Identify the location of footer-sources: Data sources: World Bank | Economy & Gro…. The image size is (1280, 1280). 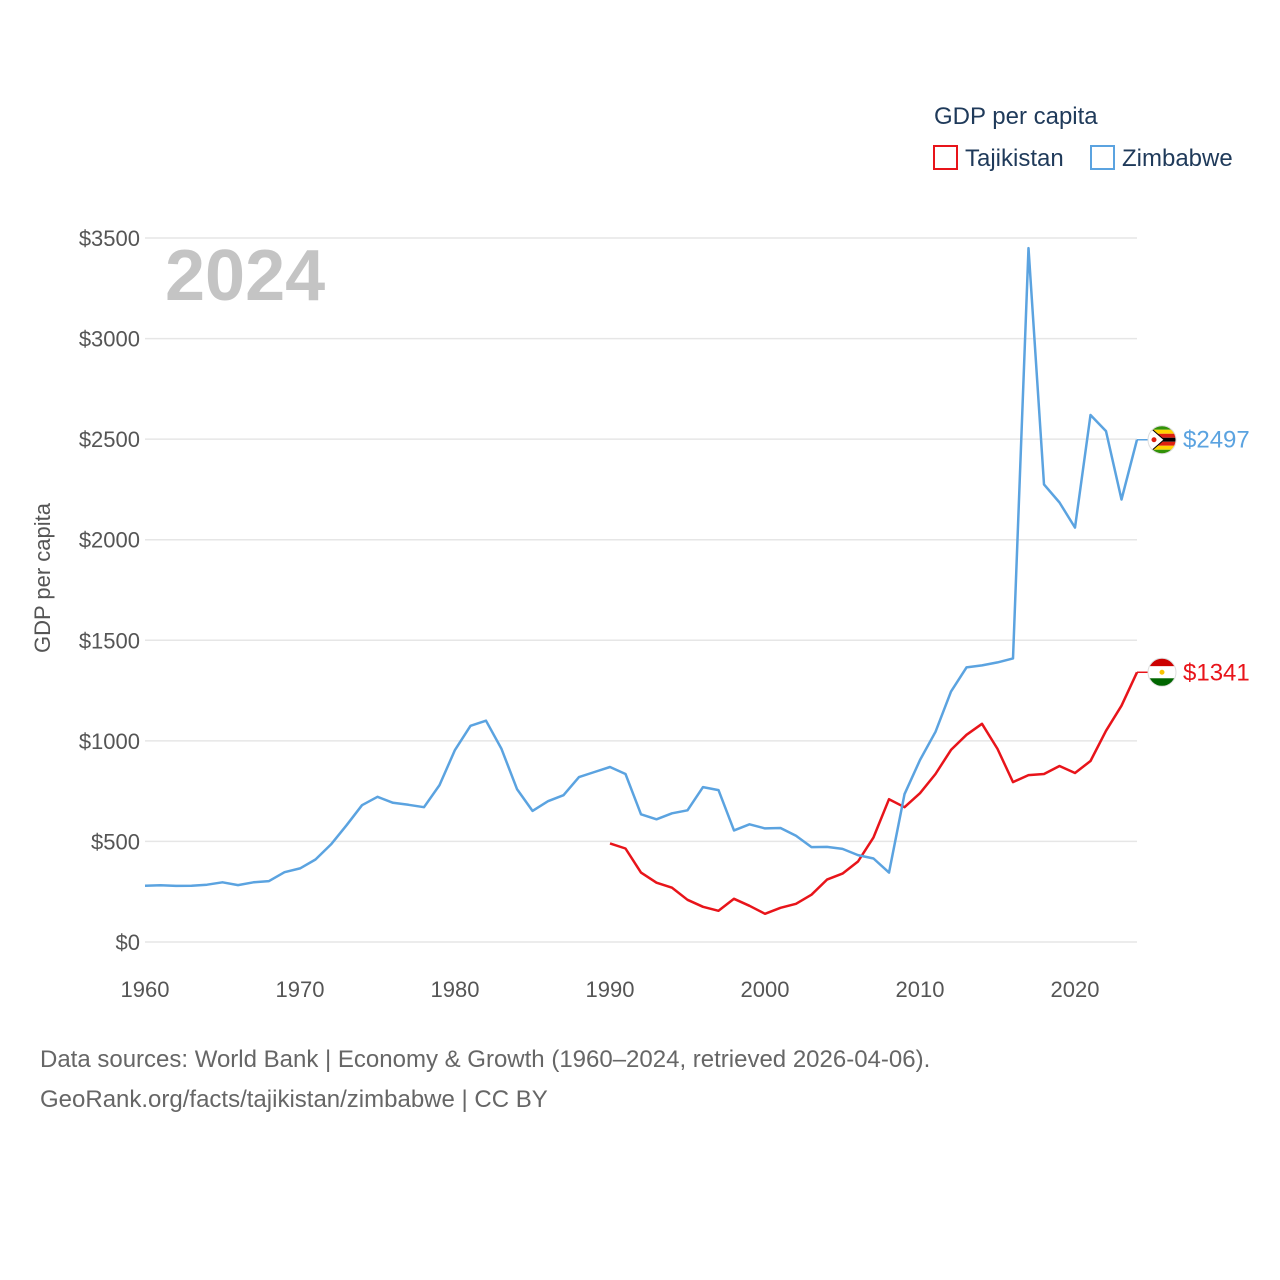
(485, 1059).